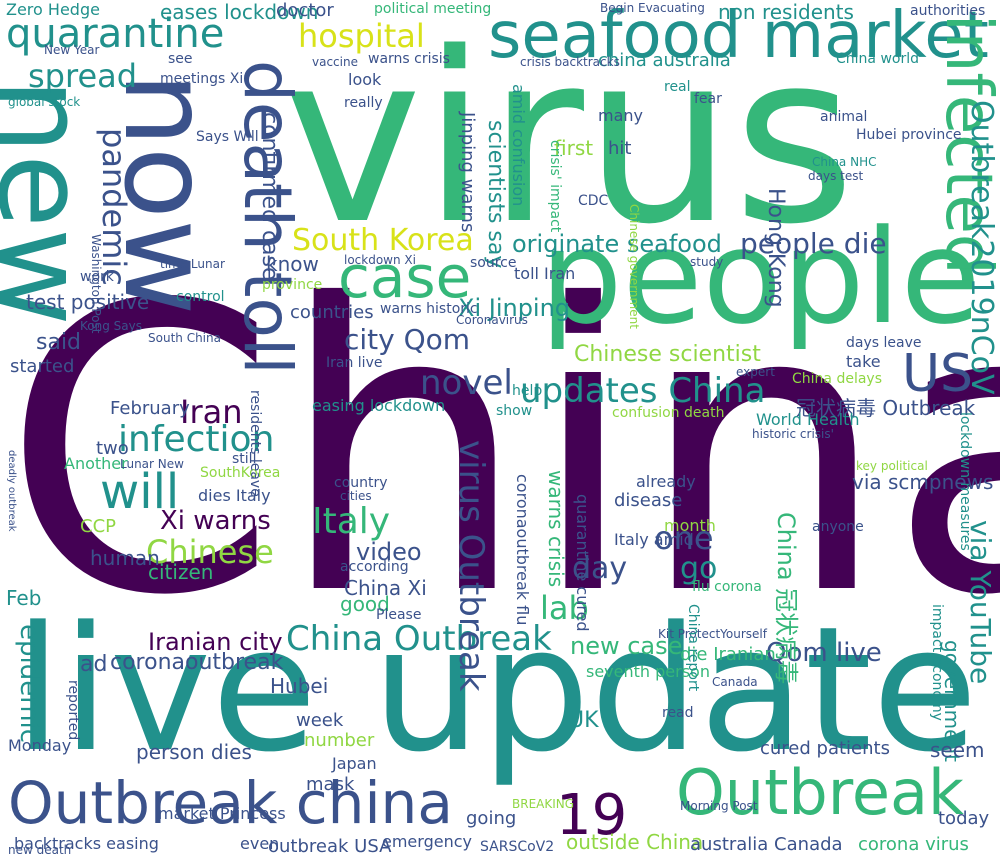  What do you see at coordinates (419, 639) in the screenshot?
I see `word-china-outbreak: China Outbreak` at bounding box center [419, 639].